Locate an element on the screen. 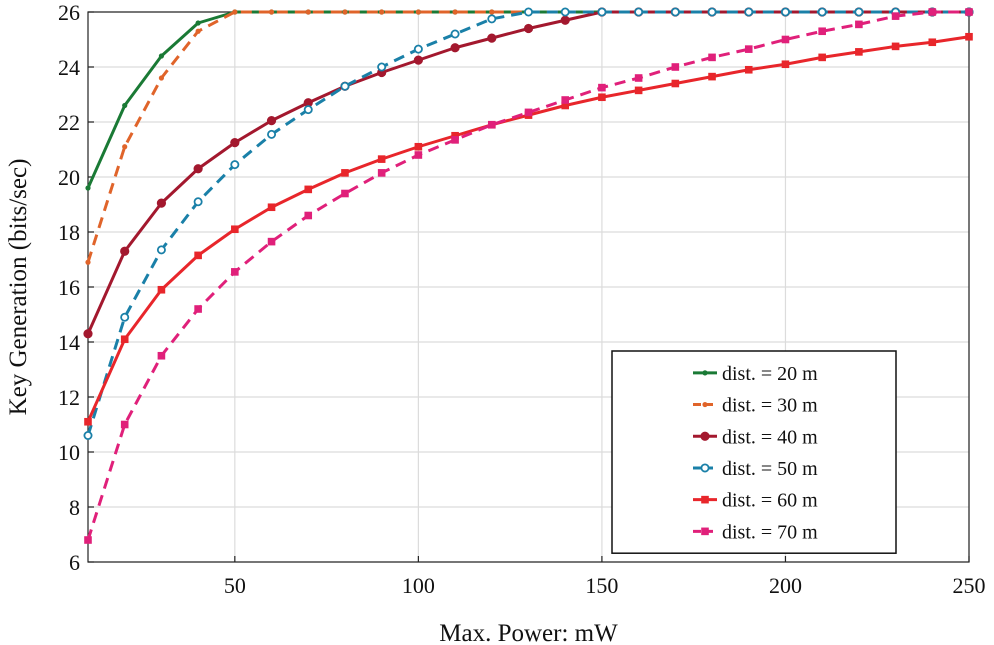 The height and width of the screenshot is (645, 994). legend-item: dist. = 20 m is located at coordinates (755, 374).